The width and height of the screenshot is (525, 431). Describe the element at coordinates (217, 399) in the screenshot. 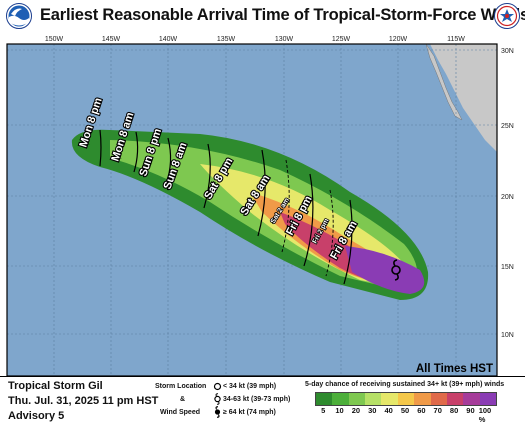

I see `tropical-storm-symbol-icon` at that location.